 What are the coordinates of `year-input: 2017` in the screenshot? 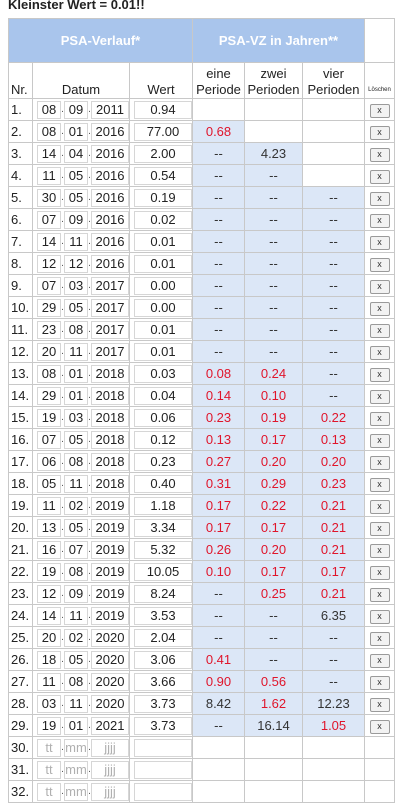 It's located at (110, 329).